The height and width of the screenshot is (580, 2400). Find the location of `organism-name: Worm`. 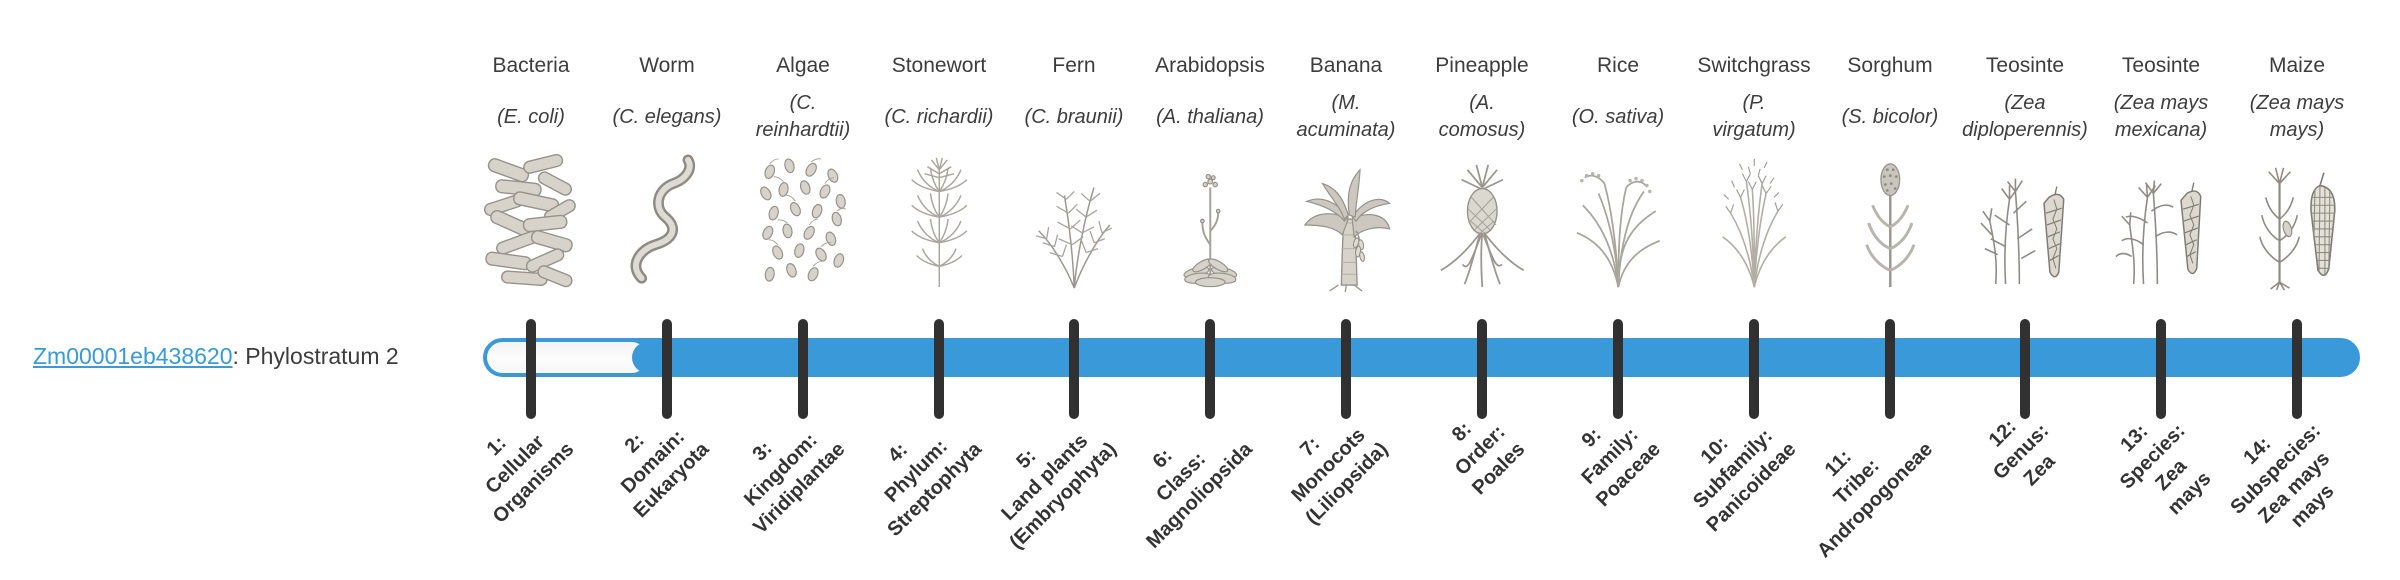

organism-name: Worm is located at coordinates (667, 65).